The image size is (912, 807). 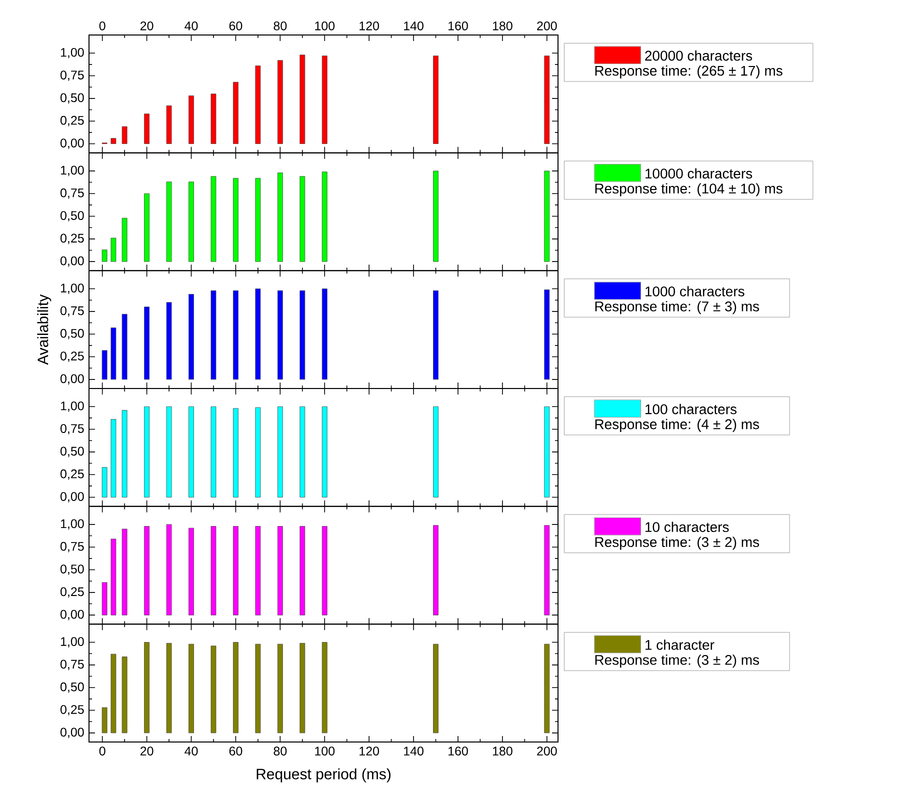 What do you see at coordinates (547, 751) in the screenshot?
I see `x-tick-label: 200` at bounding box center [547, 751].